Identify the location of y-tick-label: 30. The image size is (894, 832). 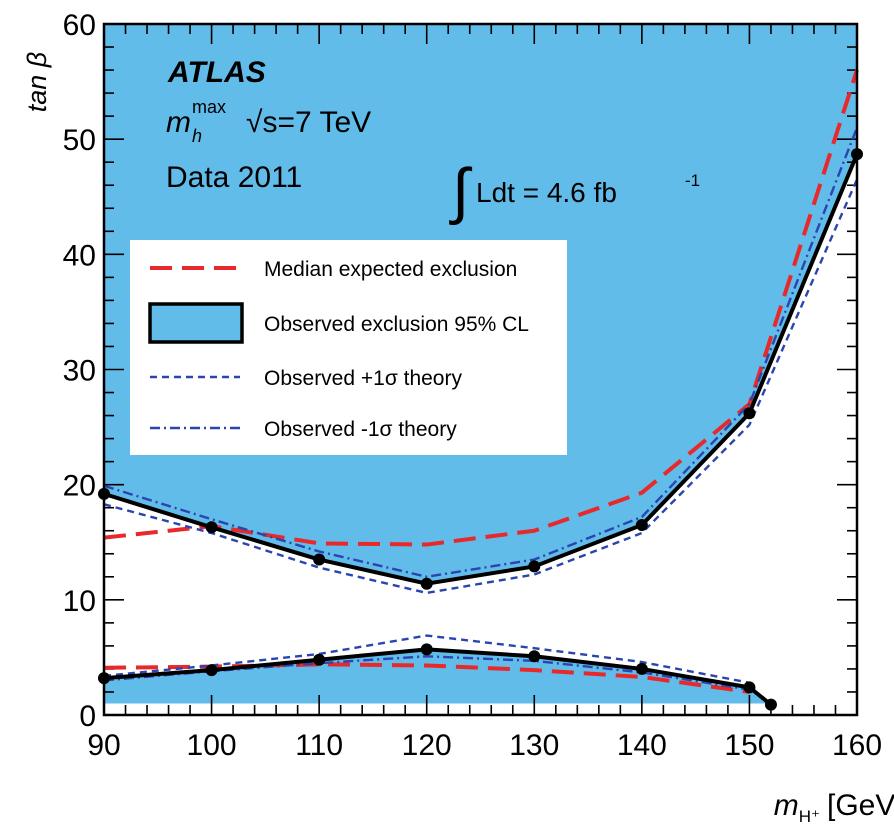
(79, 371).